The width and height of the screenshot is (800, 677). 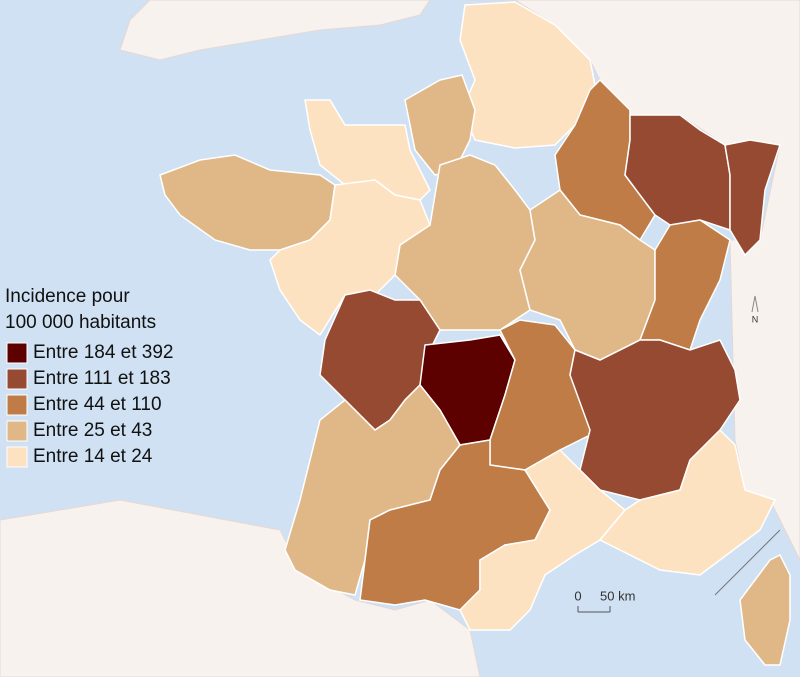 What do you see at coordinates (92, 430) in the screenshot?
I see `legend-label: Entre 25 et 43` at bounding box center [92, 430].